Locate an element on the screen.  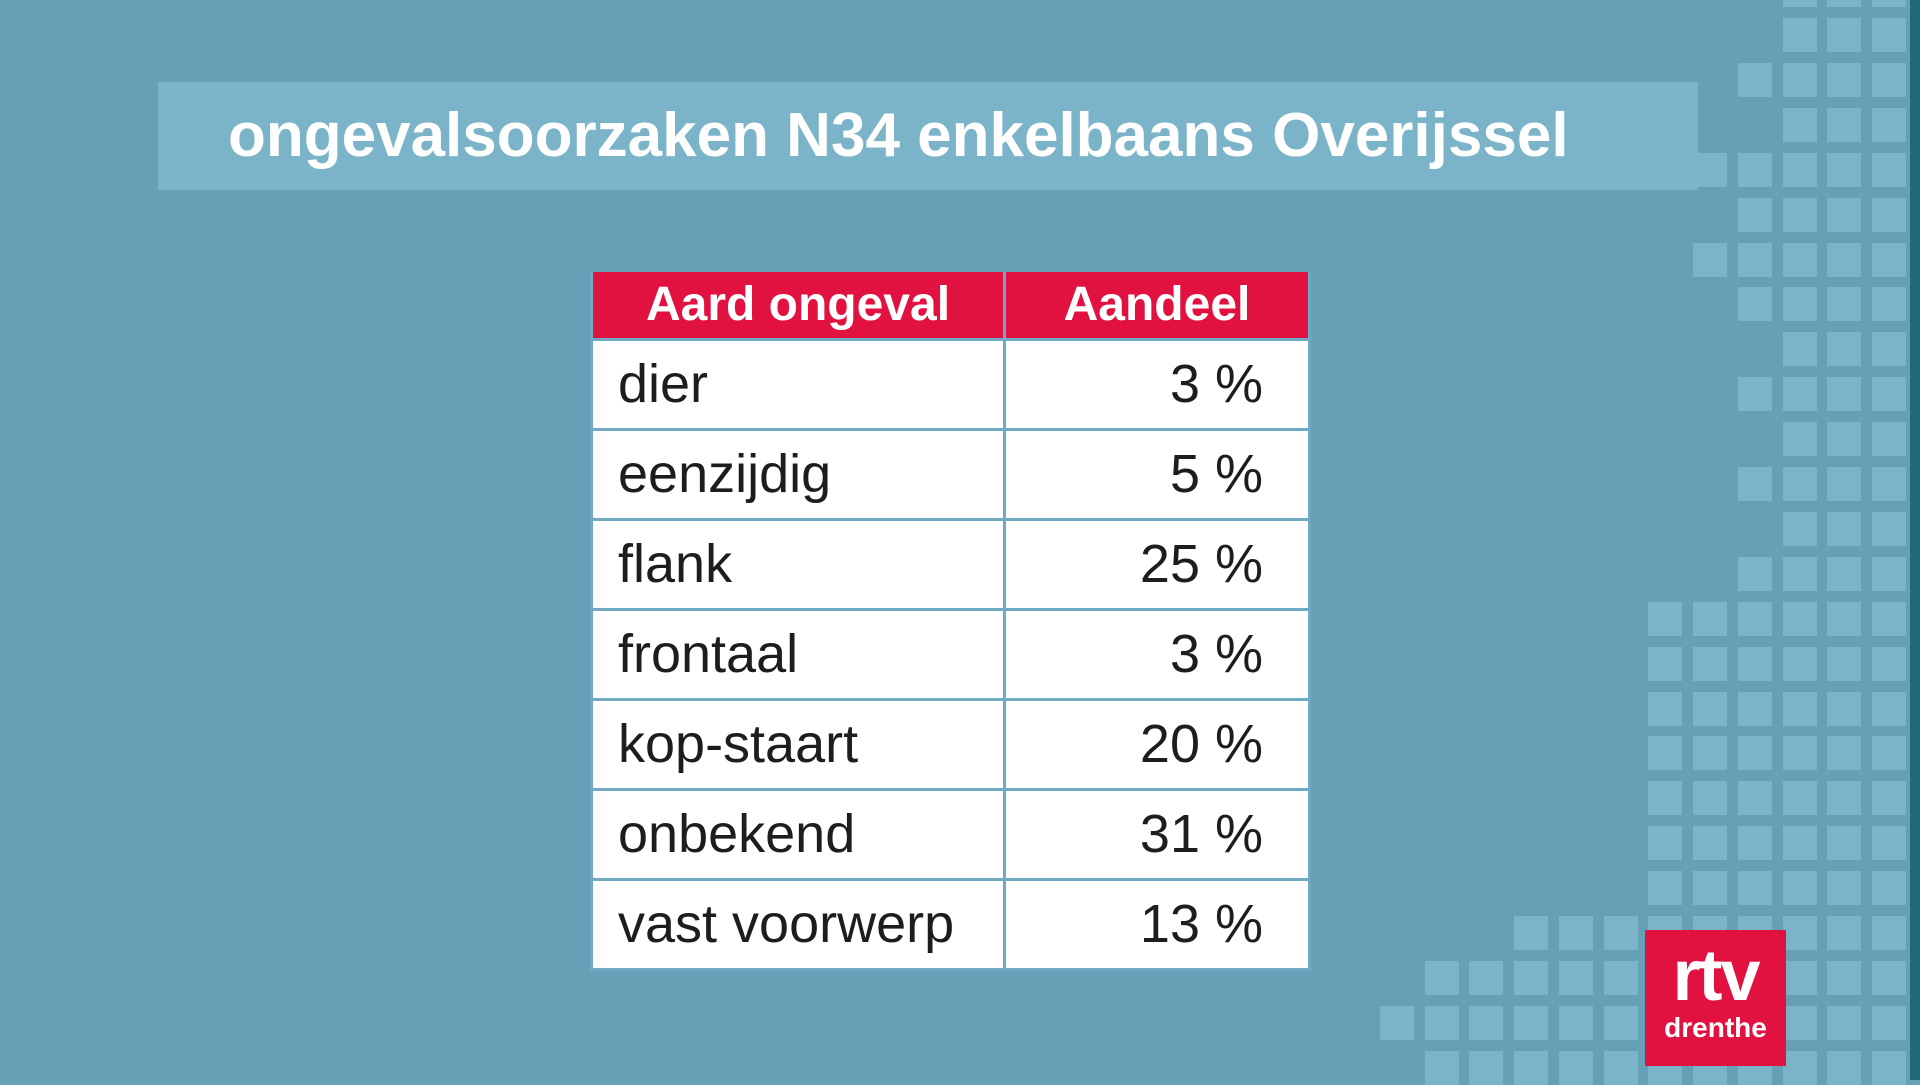
column-header-share: Aandeel is located at coordinates (1157, 305).